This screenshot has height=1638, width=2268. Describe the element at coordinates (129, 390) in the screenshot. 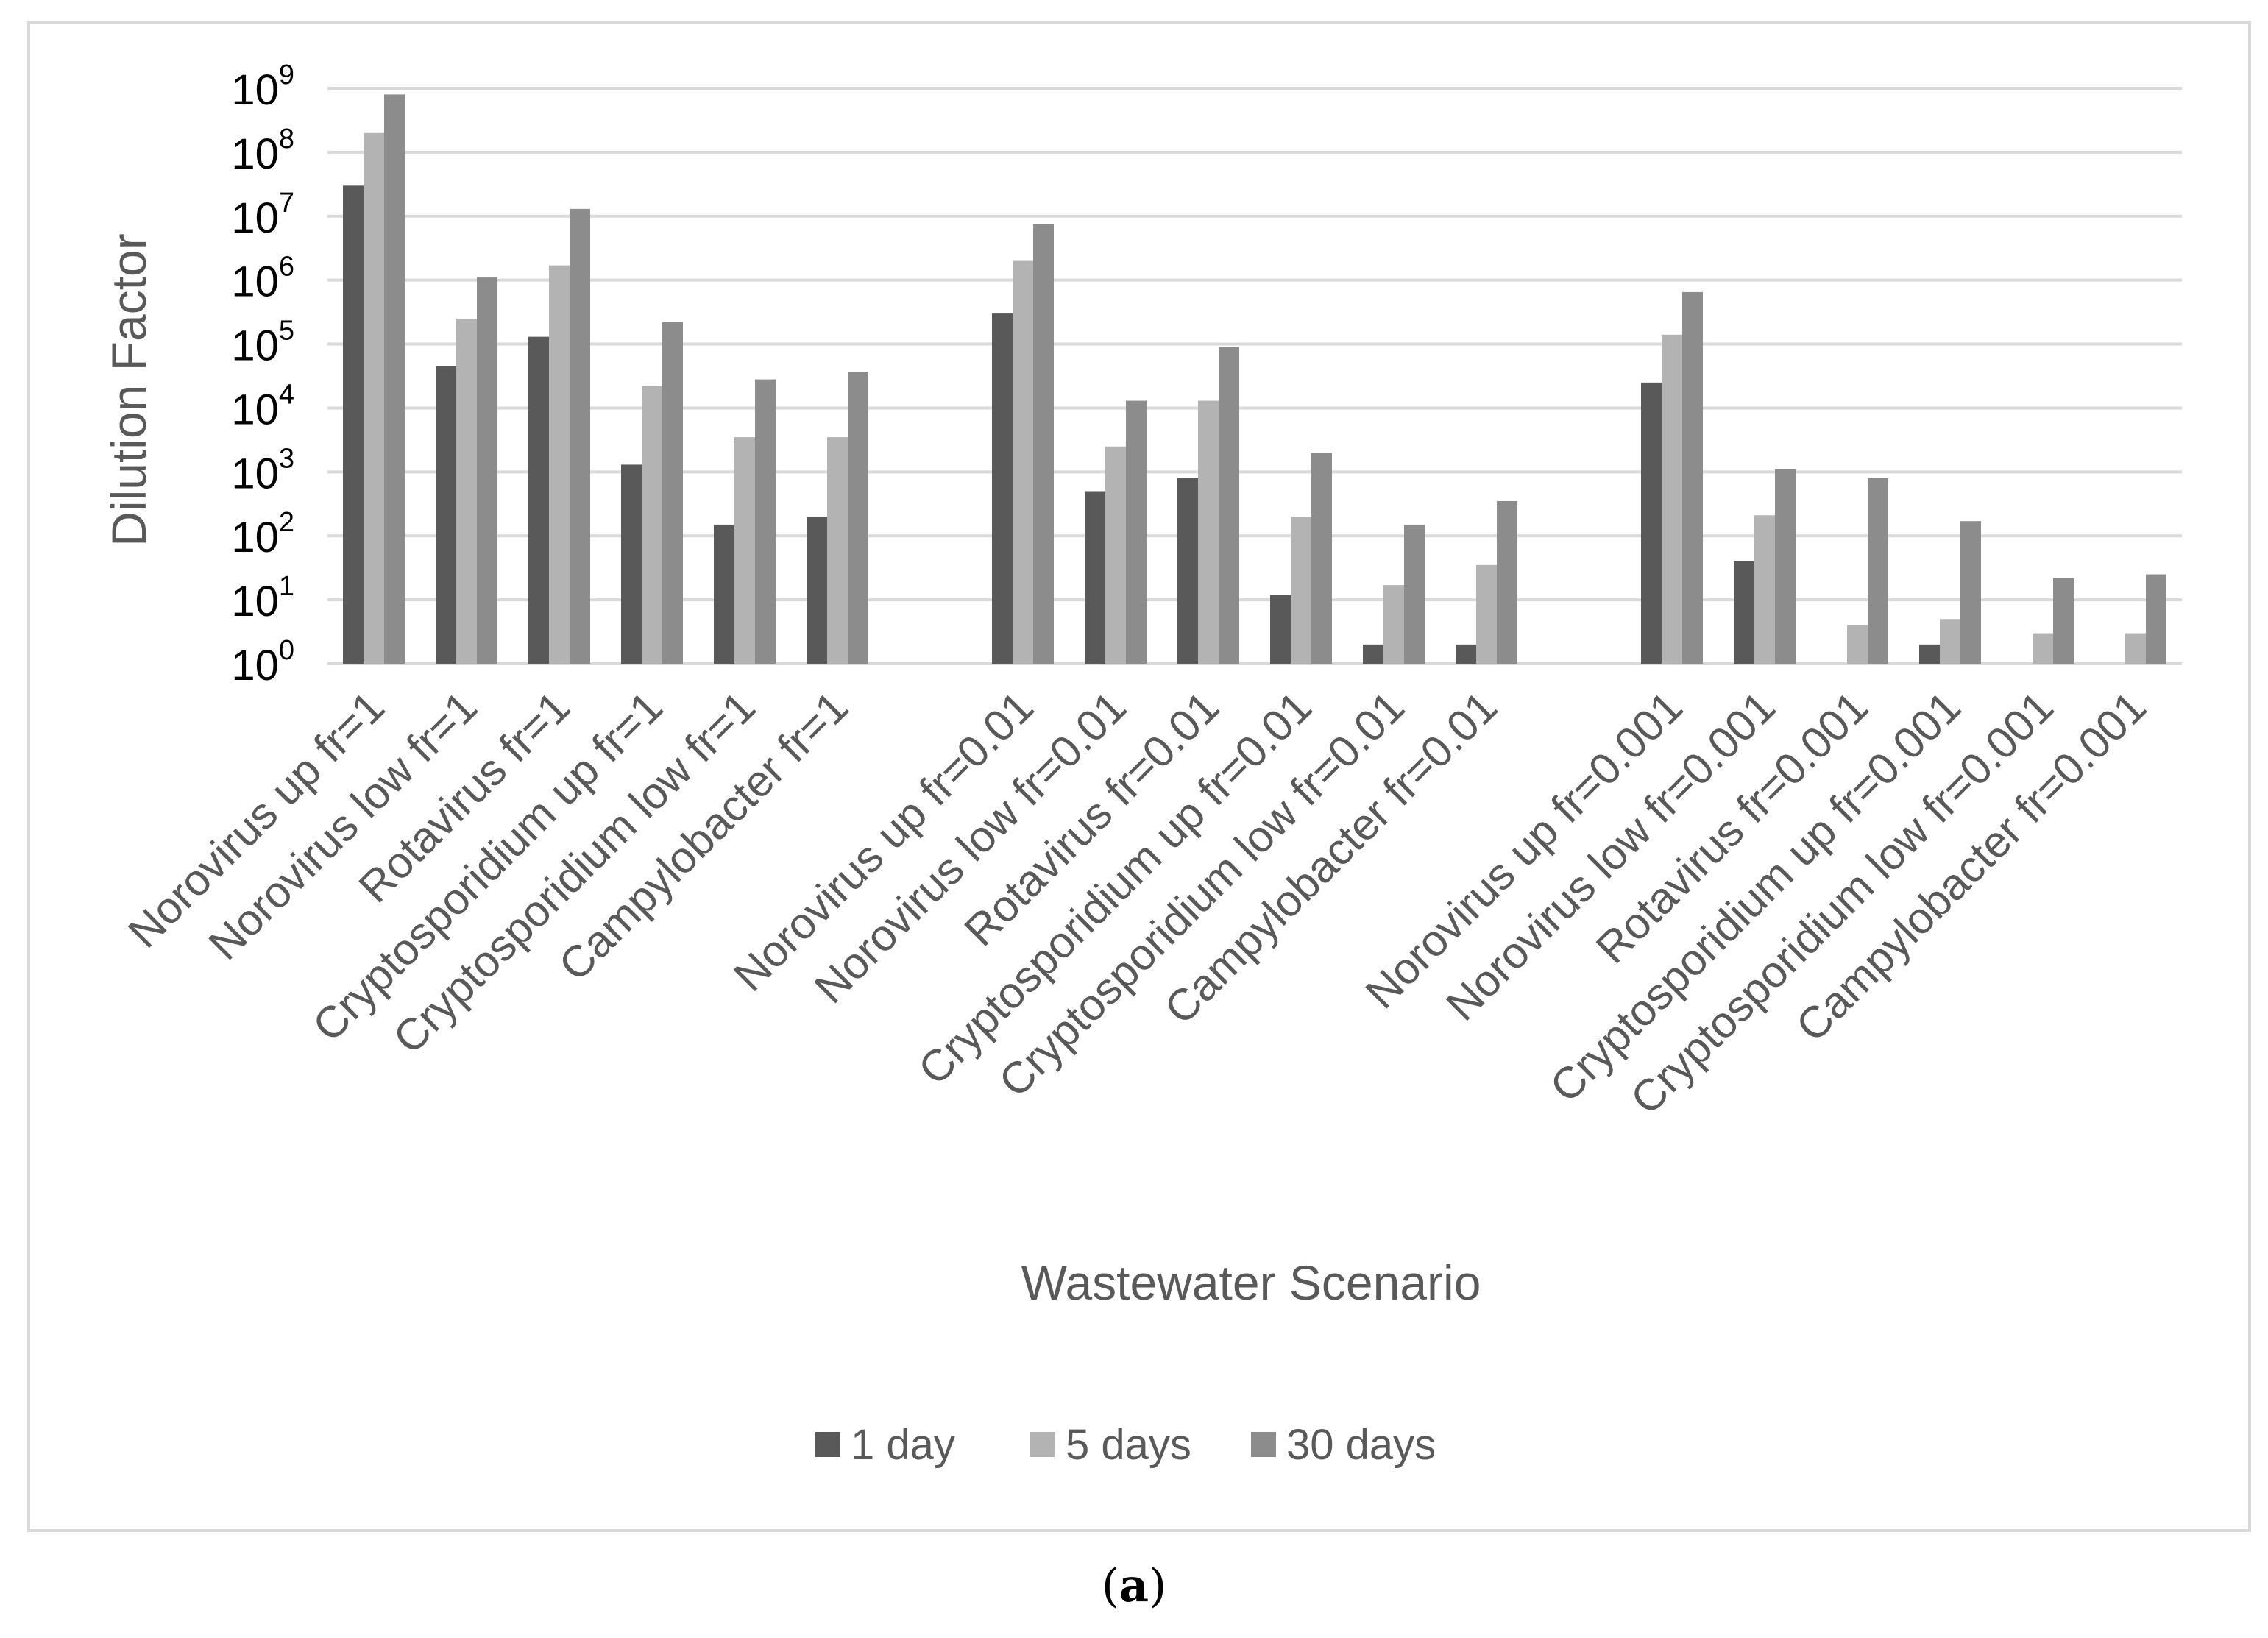

I see `y-axis-label: Dilution Factor` at that location.